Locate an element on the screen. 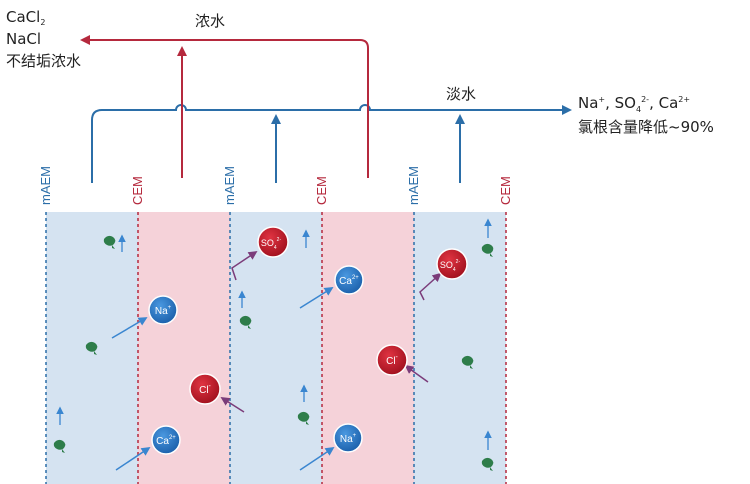  membrane-label-6: CEM is located at coordinates (505, 190).